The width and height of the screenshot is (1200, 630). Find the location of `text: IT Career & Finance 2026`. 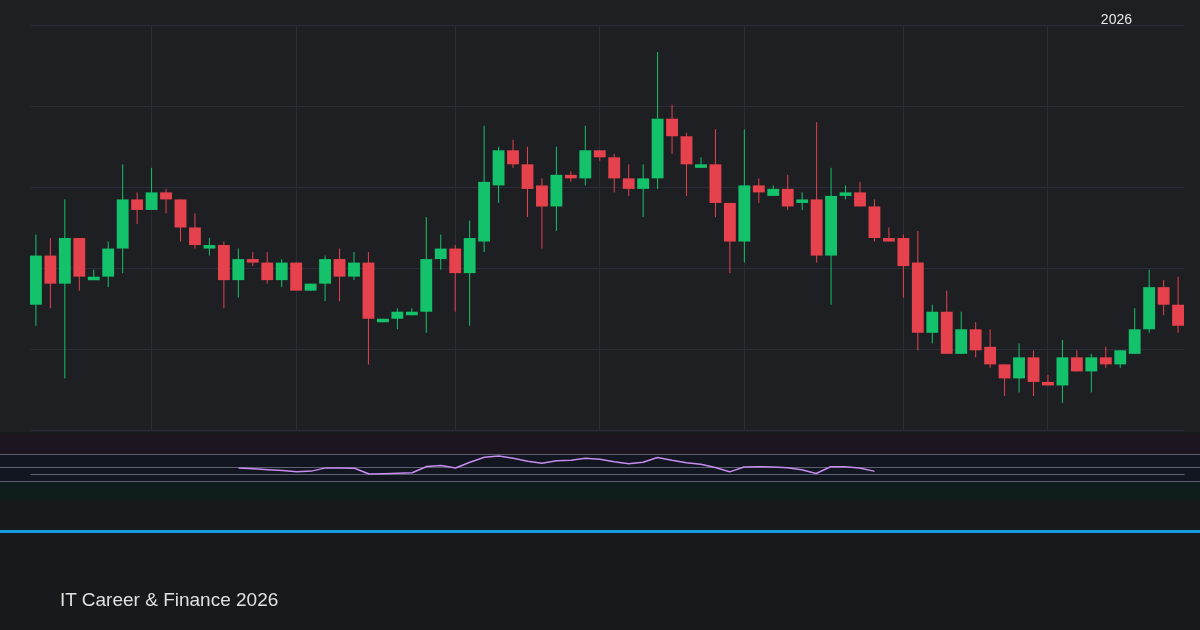

text: IT Career & Finance 2026 is located at coordinates (169, 600).